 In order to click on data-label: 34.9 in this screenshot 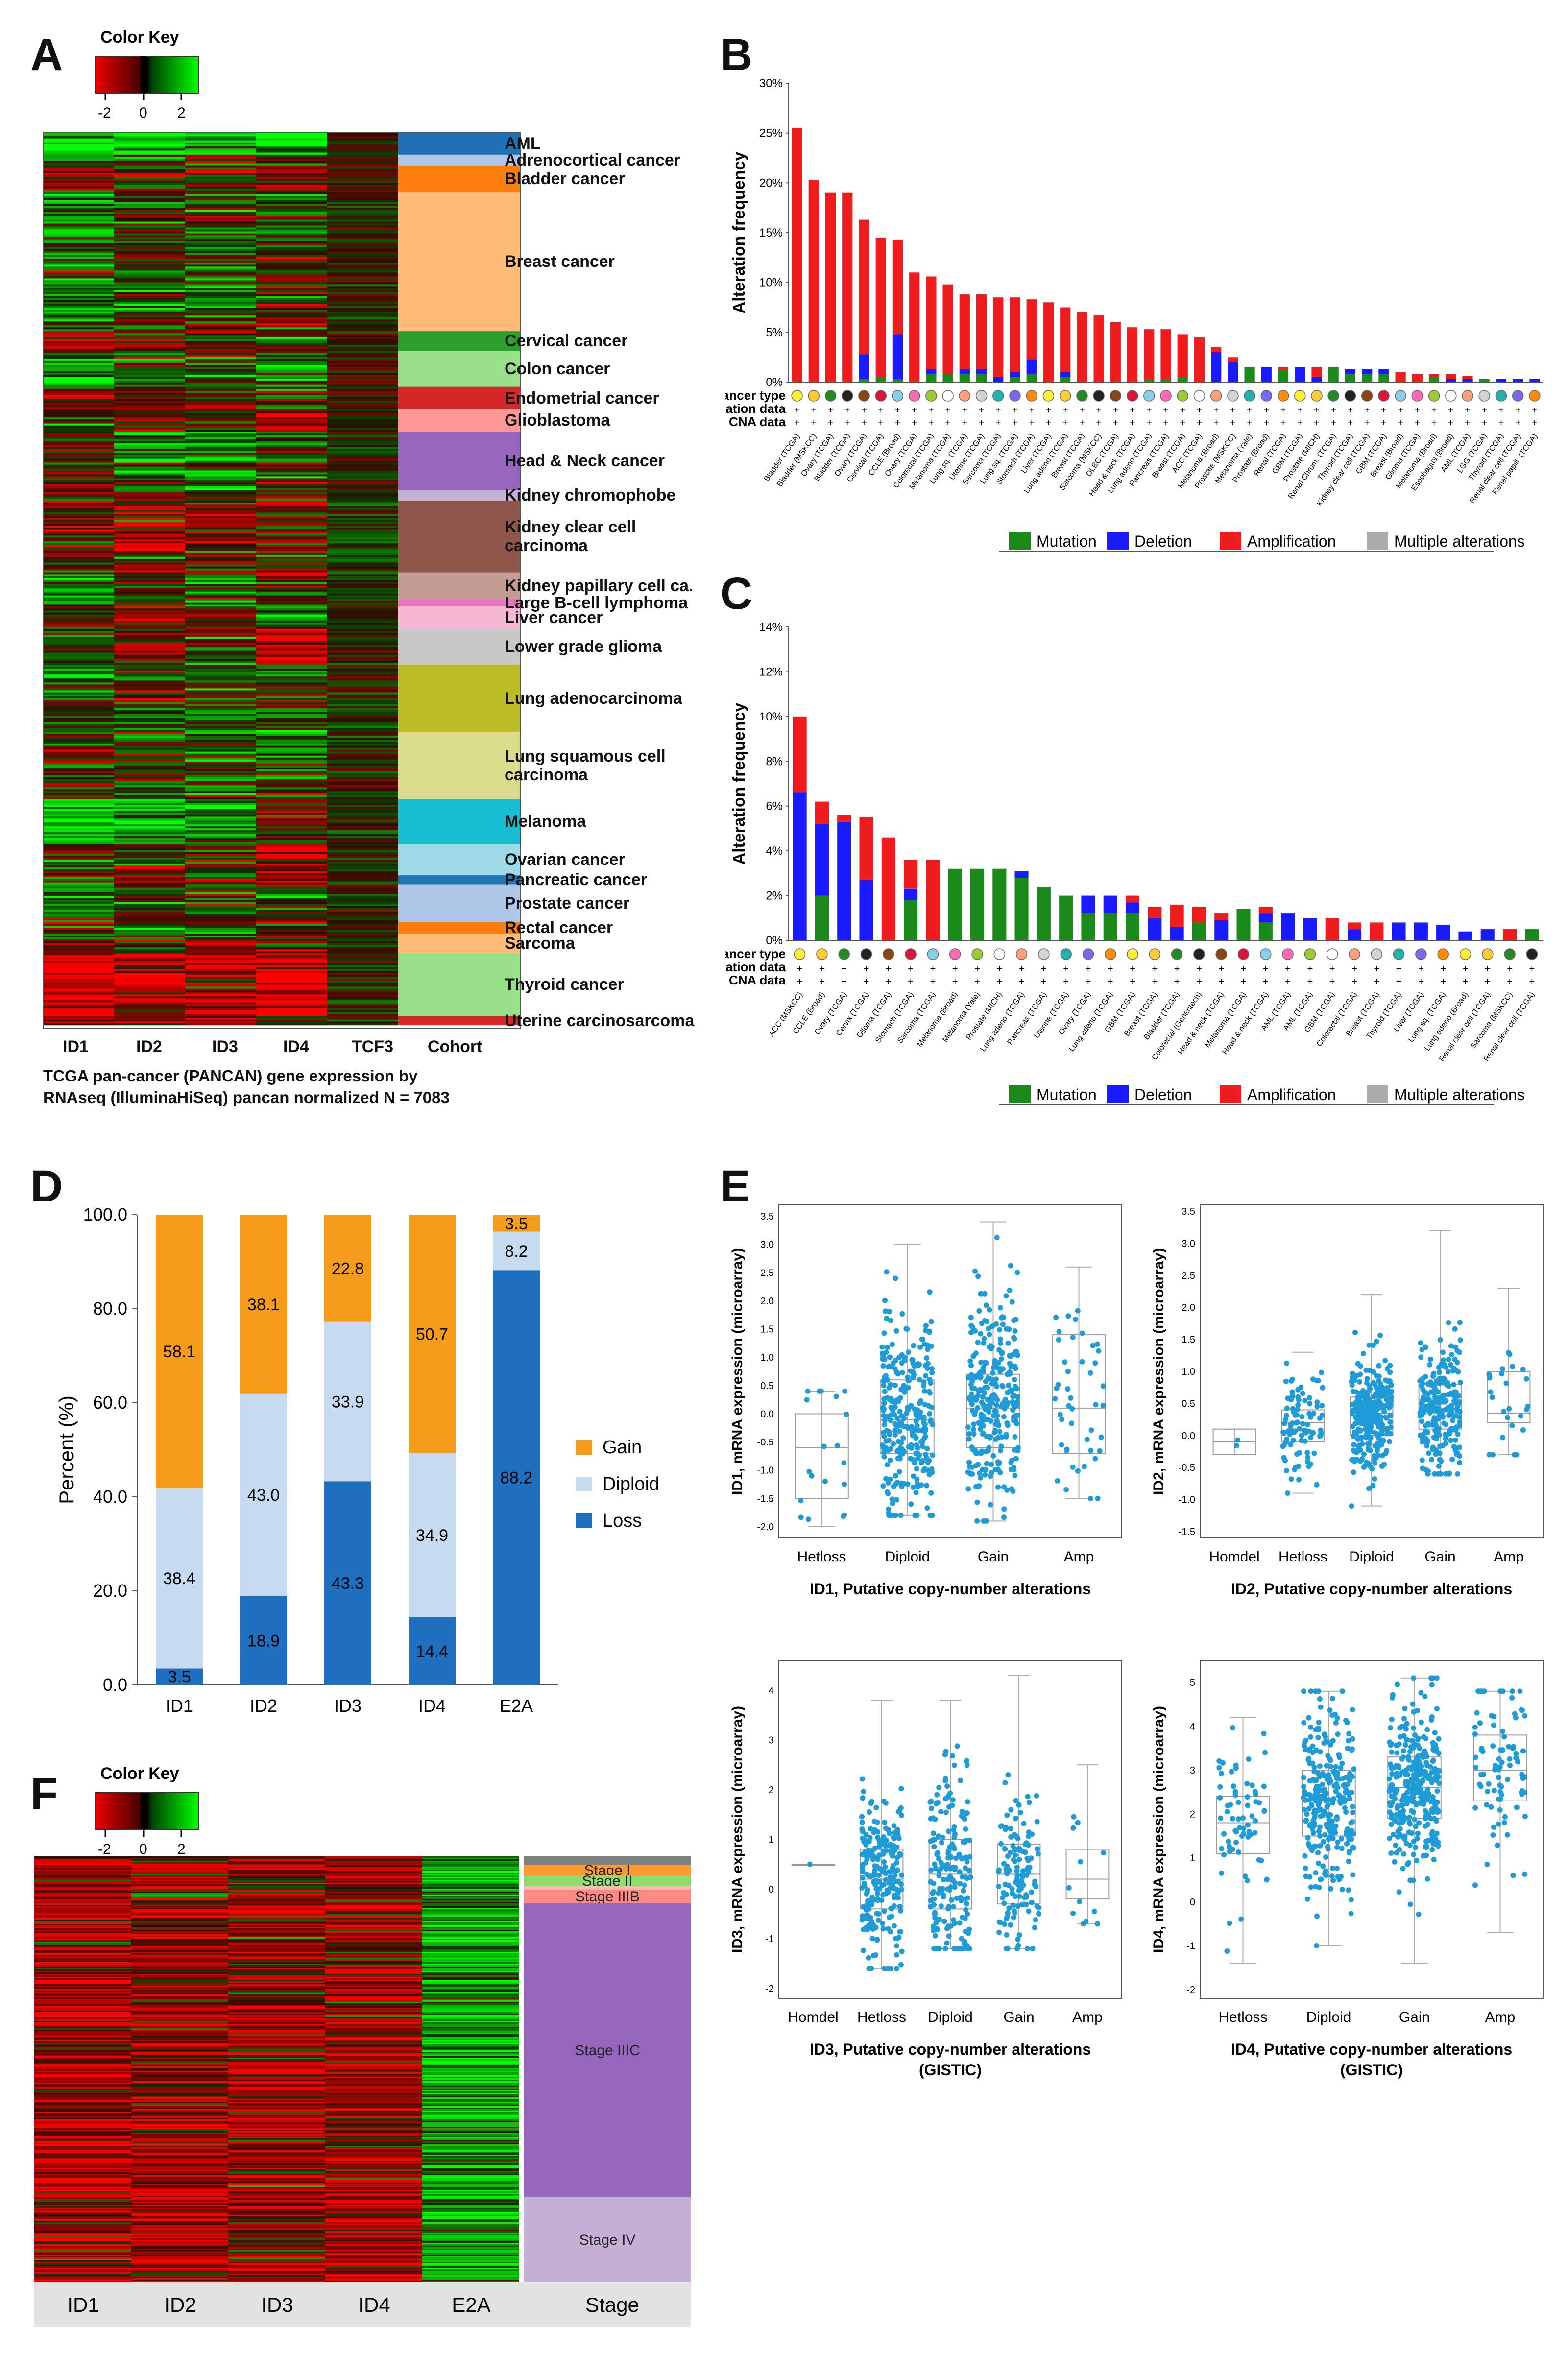, I will do `click(432, 1535)`.